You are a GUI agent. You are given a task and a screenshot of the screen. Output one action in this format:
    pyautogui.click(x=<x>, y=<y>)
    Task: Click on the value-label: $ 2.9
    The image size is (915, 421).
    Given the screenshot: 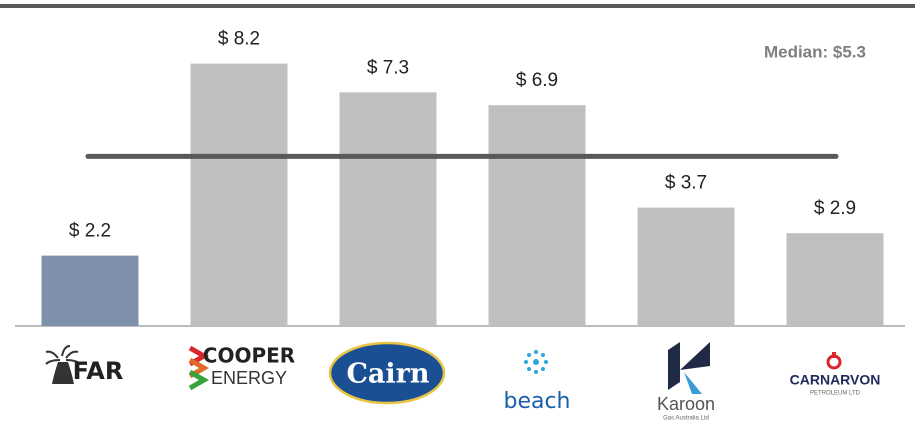 What is the action you would take?
    pyautogui.click(x=835, y=208)
    